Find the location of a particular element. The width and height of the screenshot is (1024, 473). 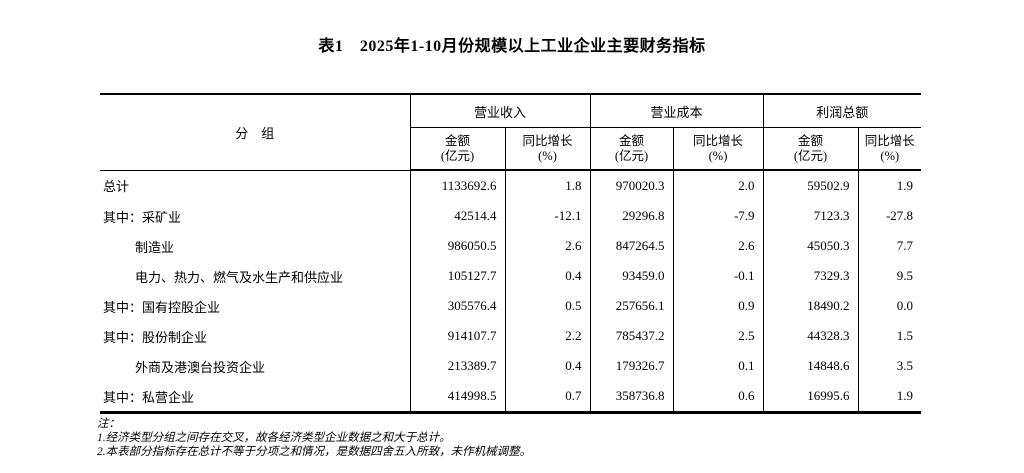

table-header: 分 组 营业收入 营业成本 利润总额 金额 (亿元) 同比增长 (%) 金 is located at coordinates (511, 132).